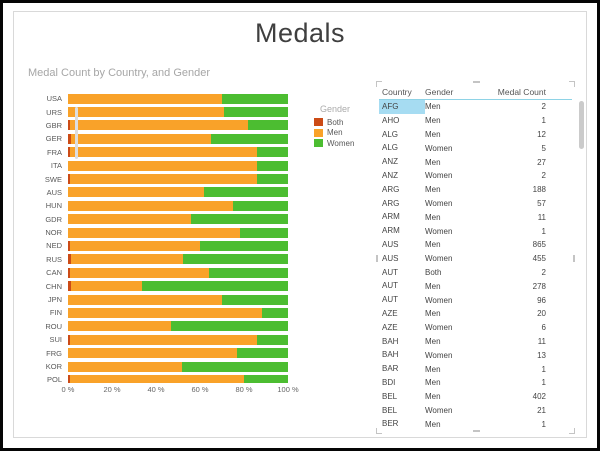 The height and width of the screenshot is (451, 600). I want to click on table-row: BAR Men 1, so click(475, 369).